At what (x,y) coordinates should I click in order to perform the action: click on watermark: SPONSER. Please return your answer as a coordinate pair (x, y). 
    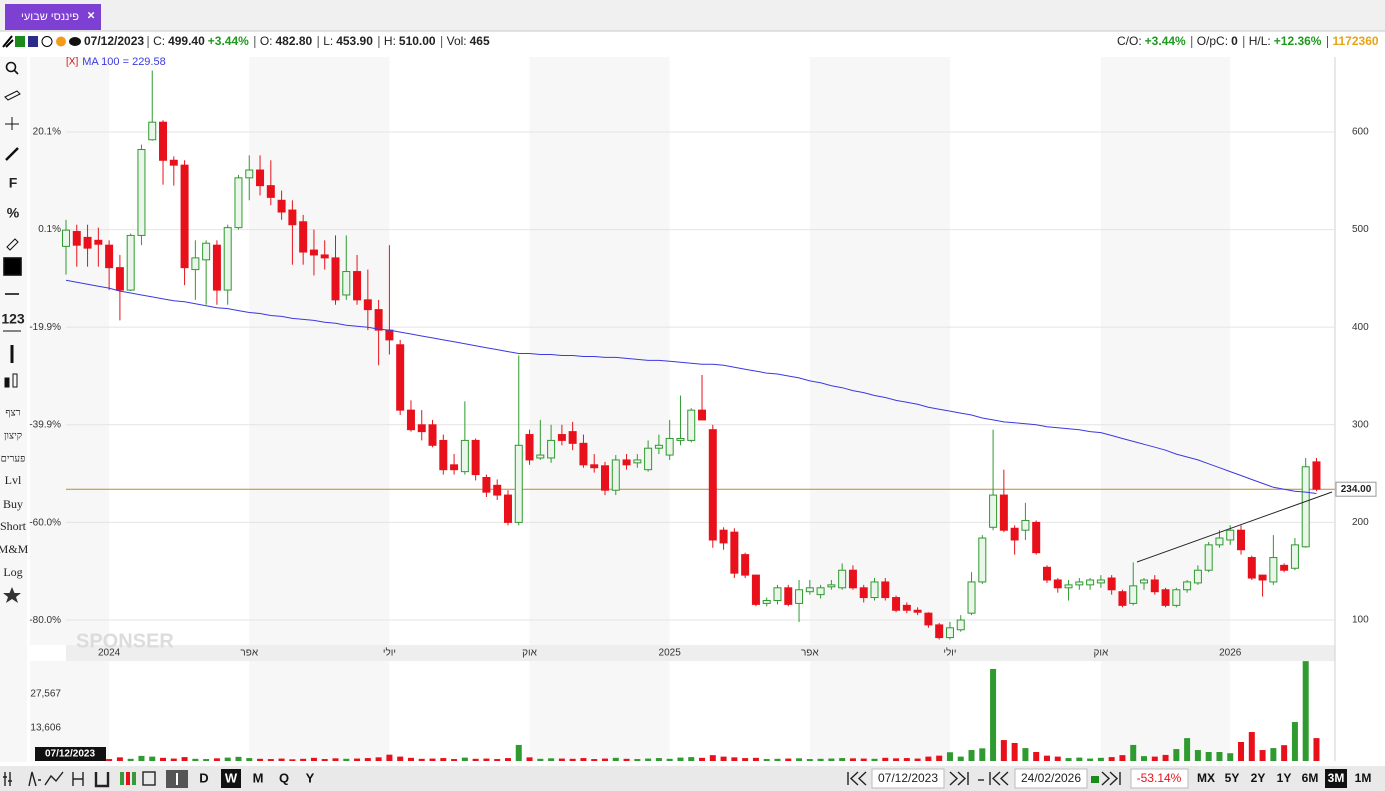
    Looking at the image, I should click on (125, 641).